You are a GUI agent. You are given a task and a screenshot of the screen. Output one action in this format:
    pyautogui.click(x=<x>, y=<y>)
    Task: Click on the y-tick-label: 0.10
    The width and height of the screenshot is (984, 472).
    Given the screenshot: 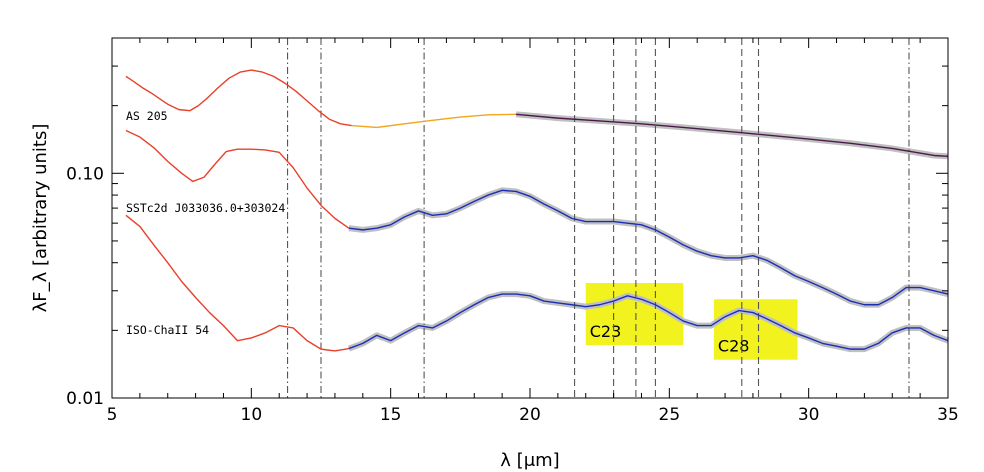 What is the action you would take?
    pyautogui.click(x=85, y=174)
    